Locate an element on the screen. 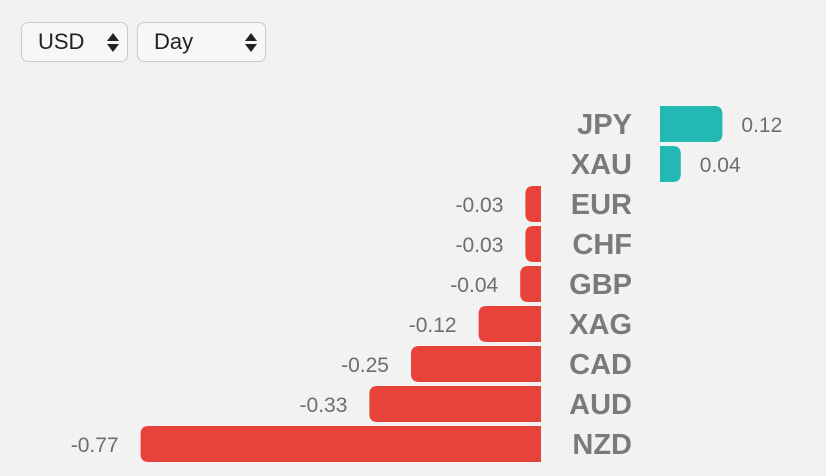  value-label-cad: -0.25 is located at coordinates (365, 365).